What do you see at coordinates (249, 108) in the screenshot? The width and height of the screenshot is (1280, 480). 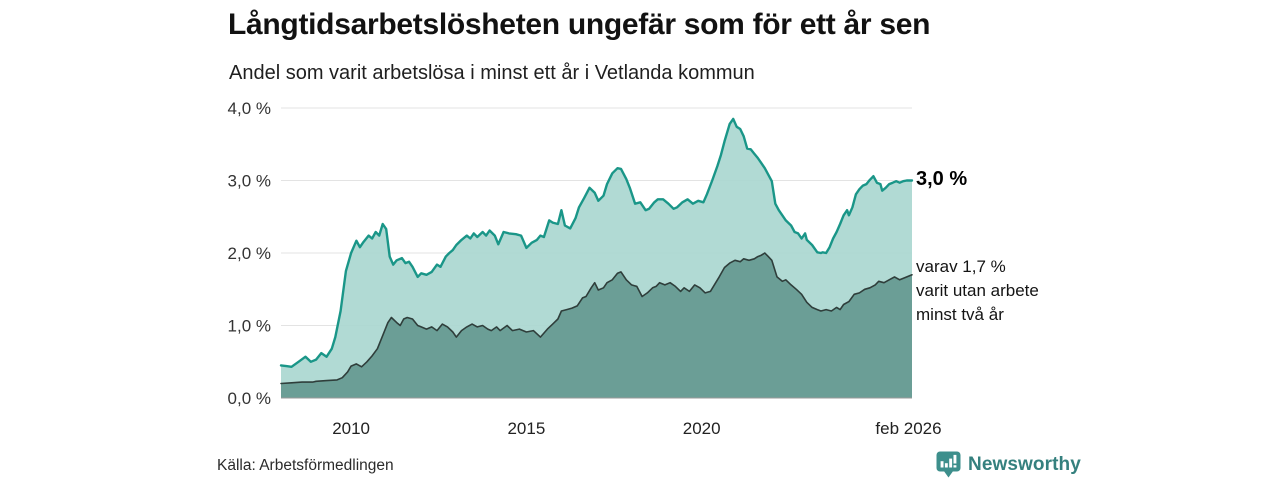 I see `y-tick-label: 4,0 %` at bounding box center [249, 108].